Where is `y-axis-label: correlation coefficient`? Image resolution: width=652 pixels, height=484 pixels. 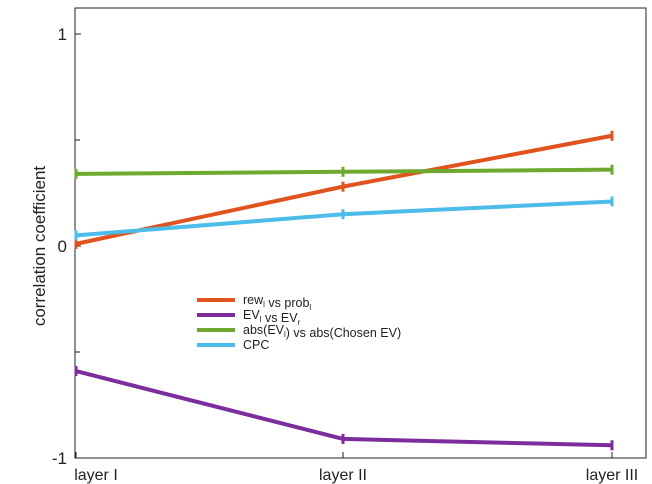
y-axis-label: correlation coefficient is located at coordinates (39, 246).